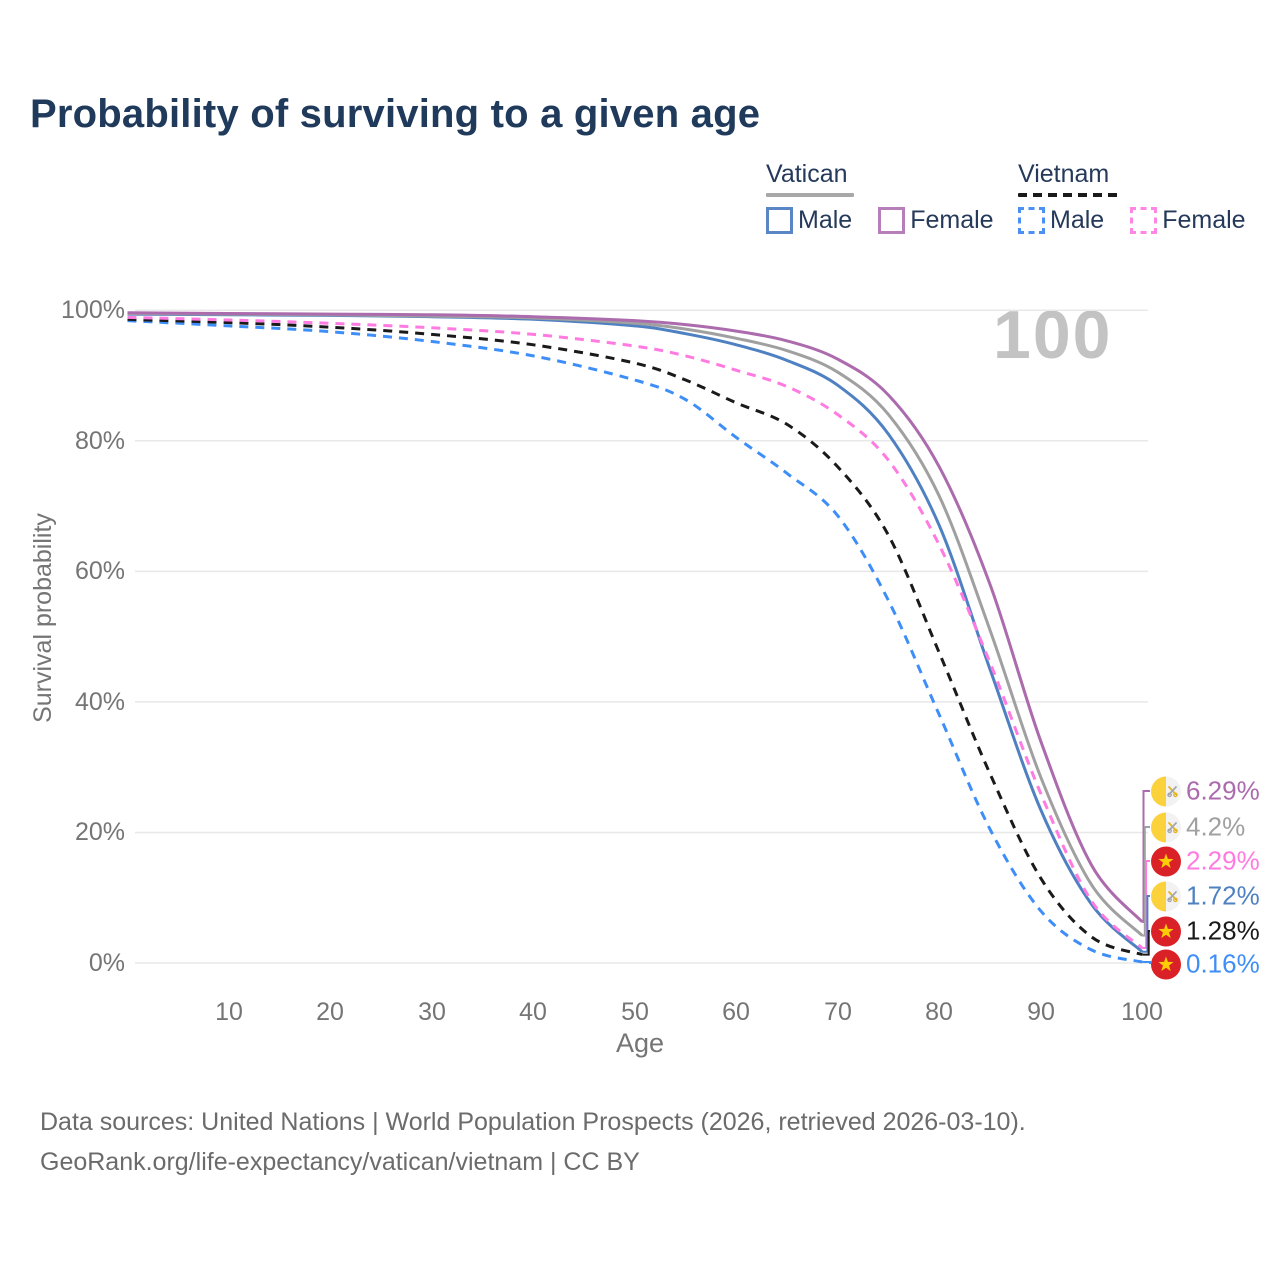 This screenshot has width=1280, height=1280. What do you see at coordinates (1031, 220) in the screenshot?
I see `vietnam-male-swatch-icon` at bounding box center [1031, 220].